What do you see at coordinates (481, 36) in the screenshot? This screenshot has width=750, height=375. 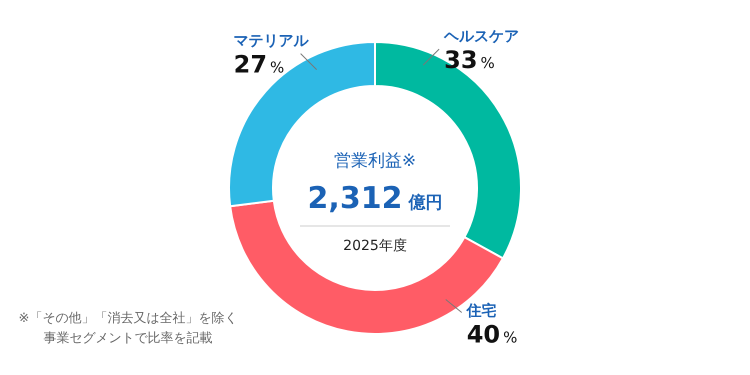 I see `slice-label: ヘルスケア` at bounding box center [481, 36].